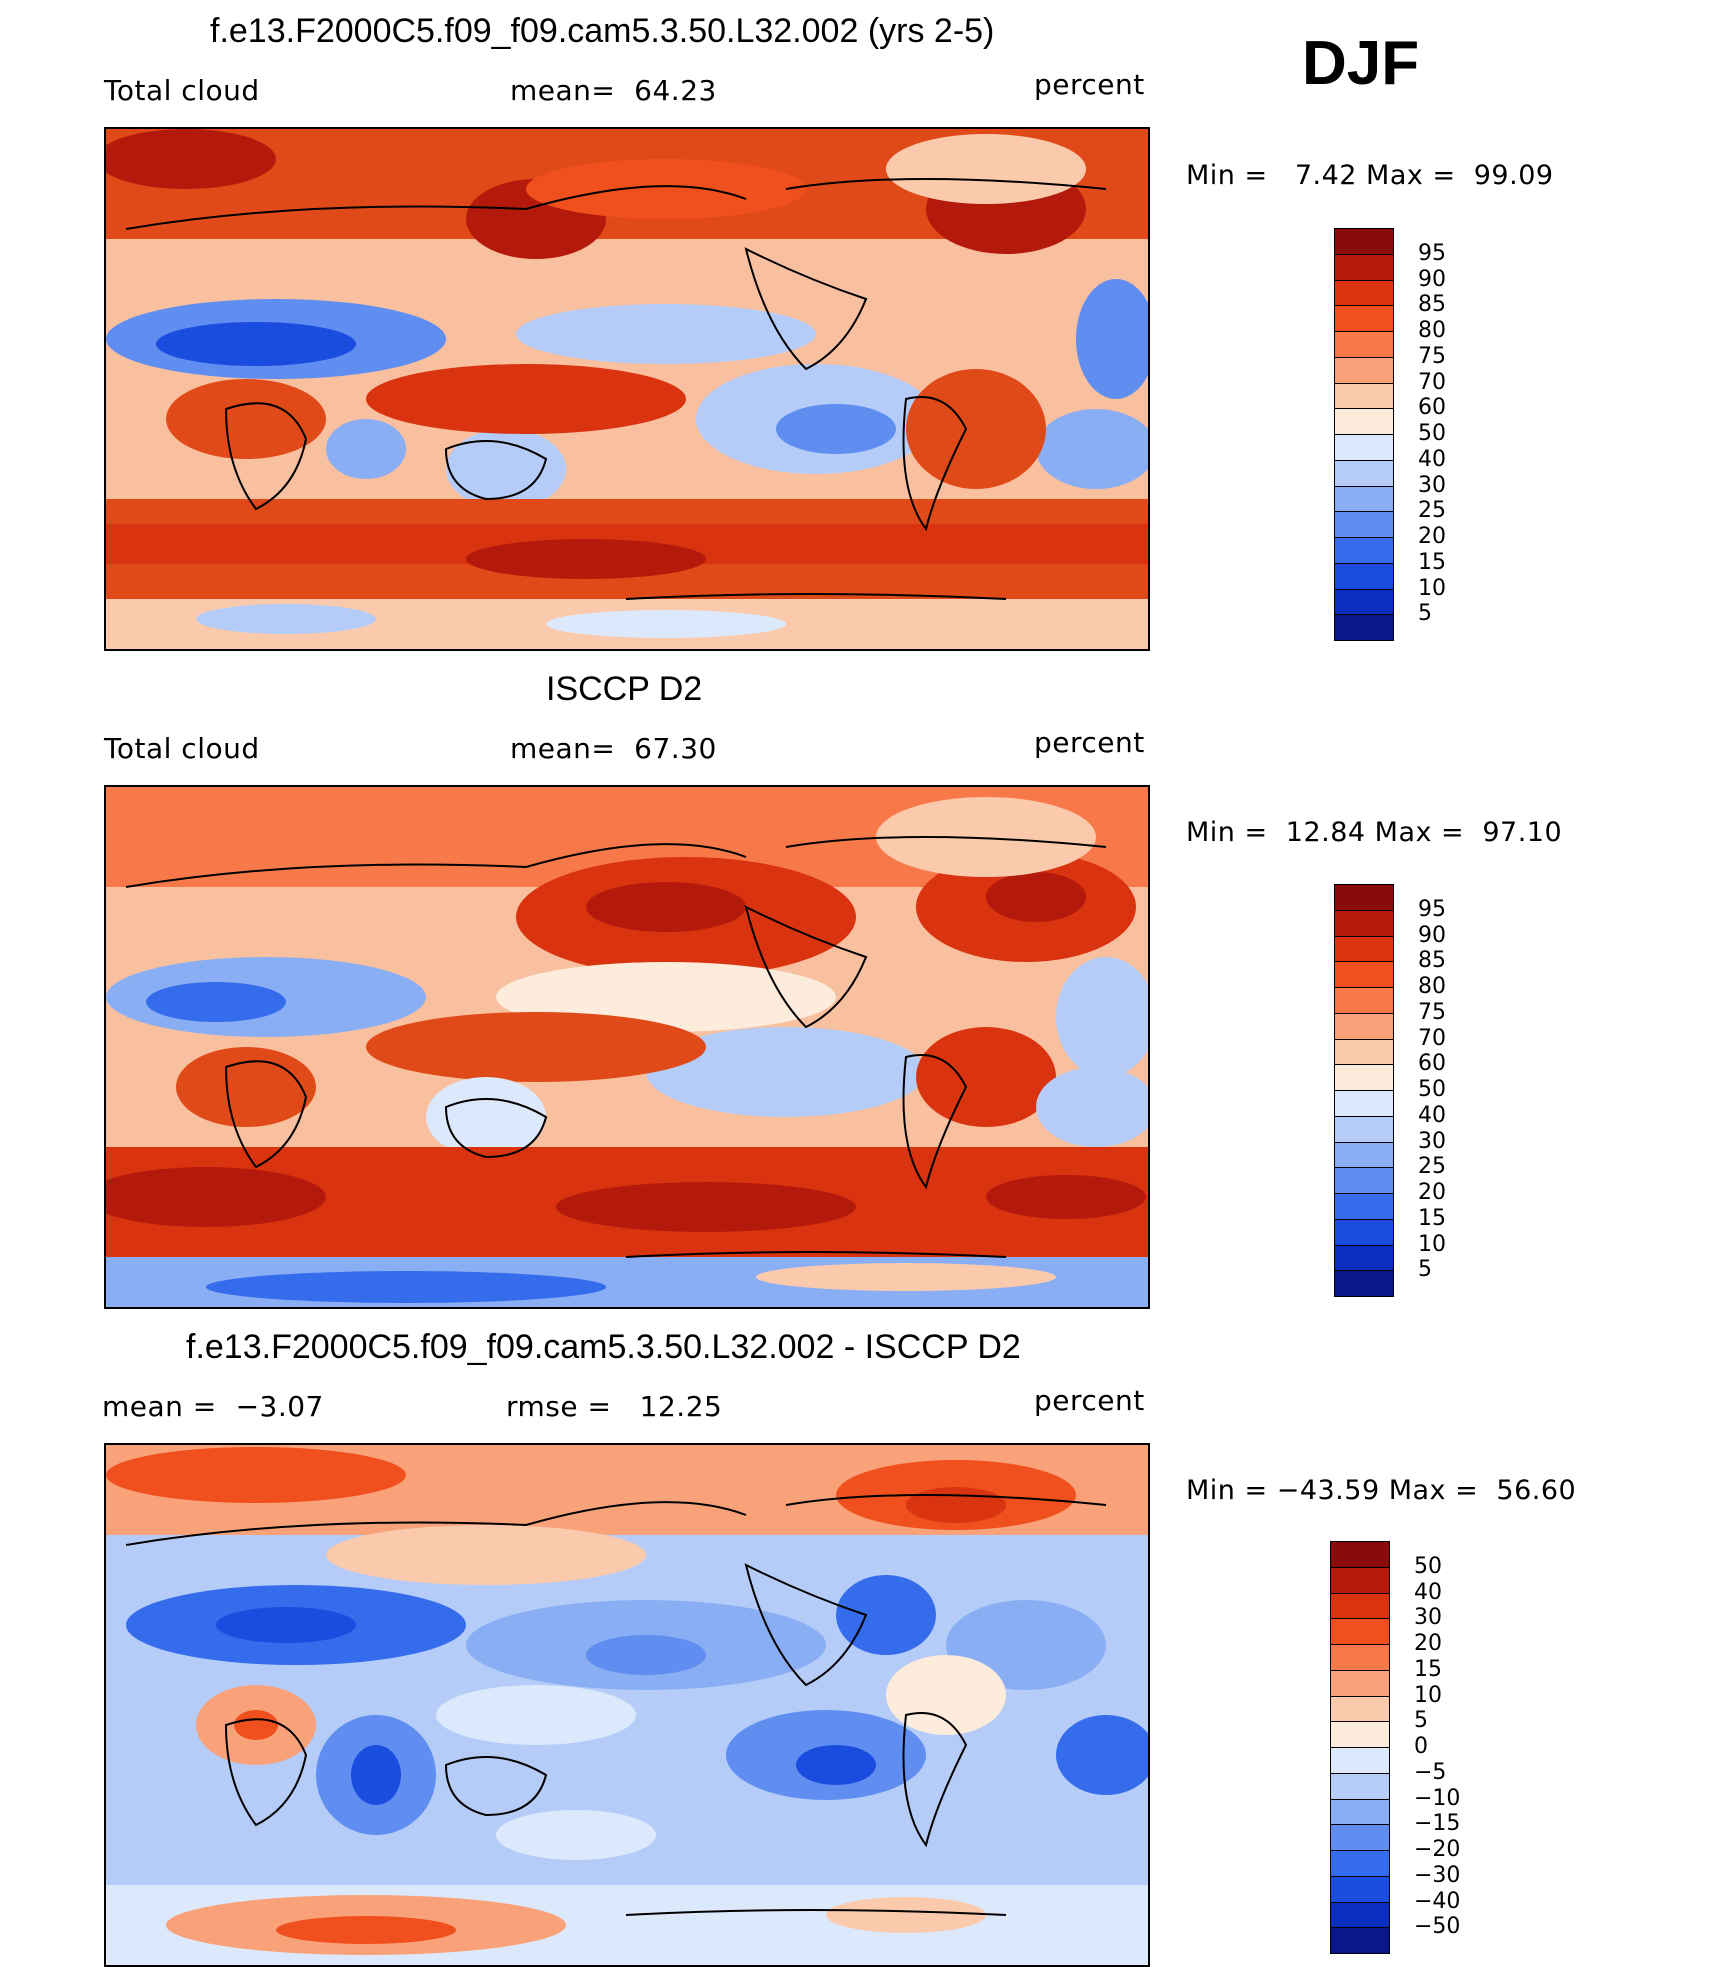  I want to click on panel-1-variable-label: Total cloud, so click(182, 90).